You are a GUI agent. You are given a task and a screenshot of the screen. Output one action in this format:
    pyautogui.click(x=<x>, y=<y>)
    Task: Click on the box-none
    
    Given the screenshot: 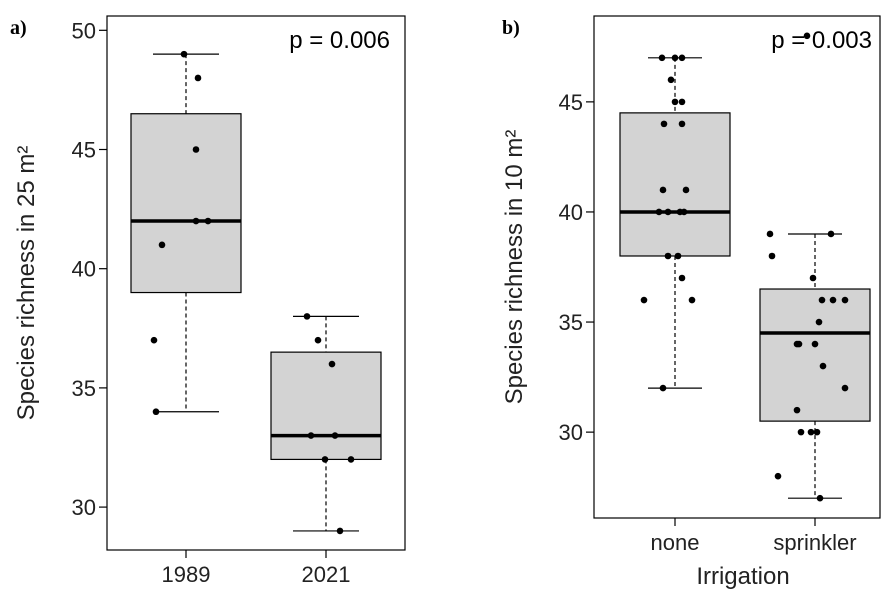 What is the action you would take?
    pyautogui.click(x=675, y=184)
    